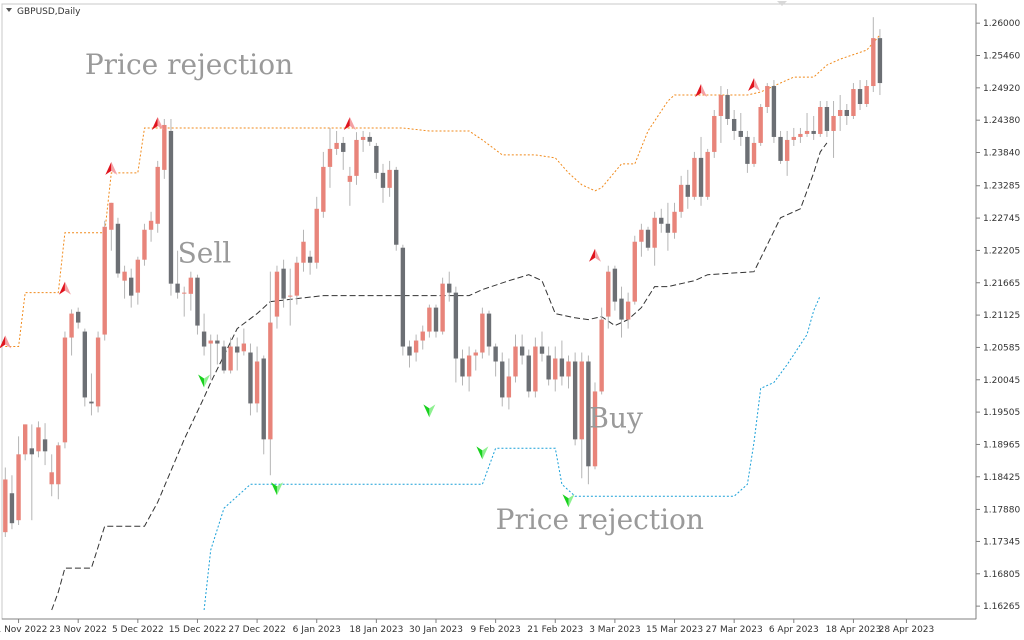 The image size is (1024, 640). I want to click on y-tick-label: 1.21665, so click(1001, 284).